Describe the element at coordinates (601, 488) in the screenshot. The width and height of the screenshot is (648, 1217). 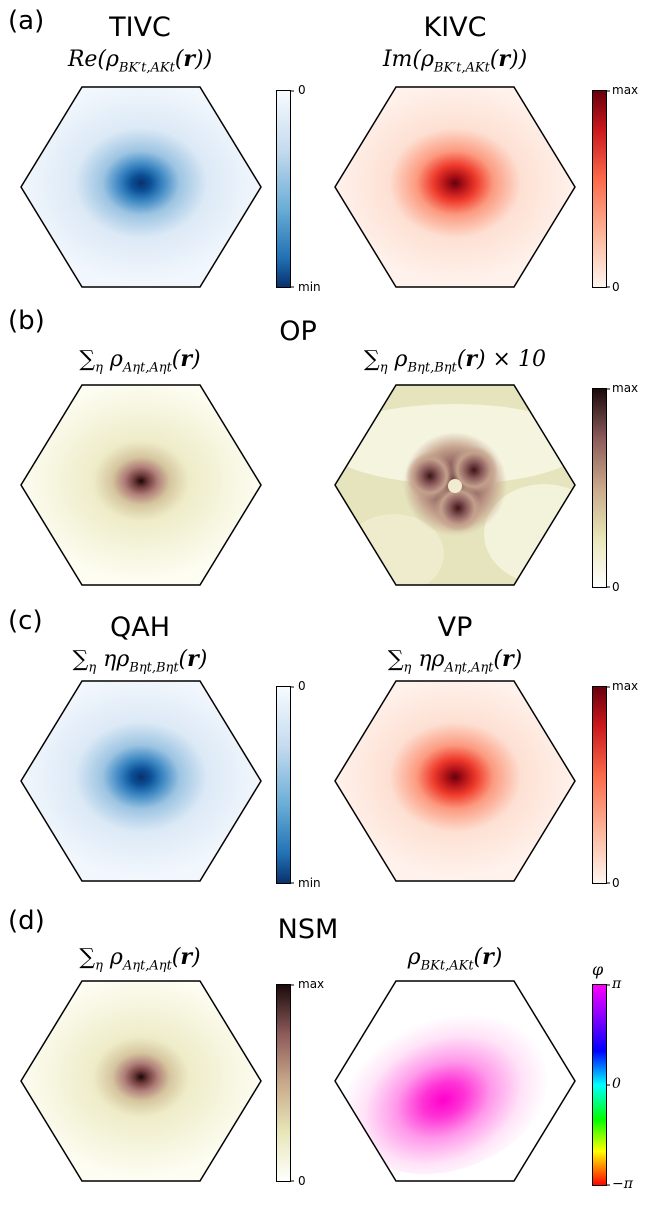
I see `op-colorbar` at that location.